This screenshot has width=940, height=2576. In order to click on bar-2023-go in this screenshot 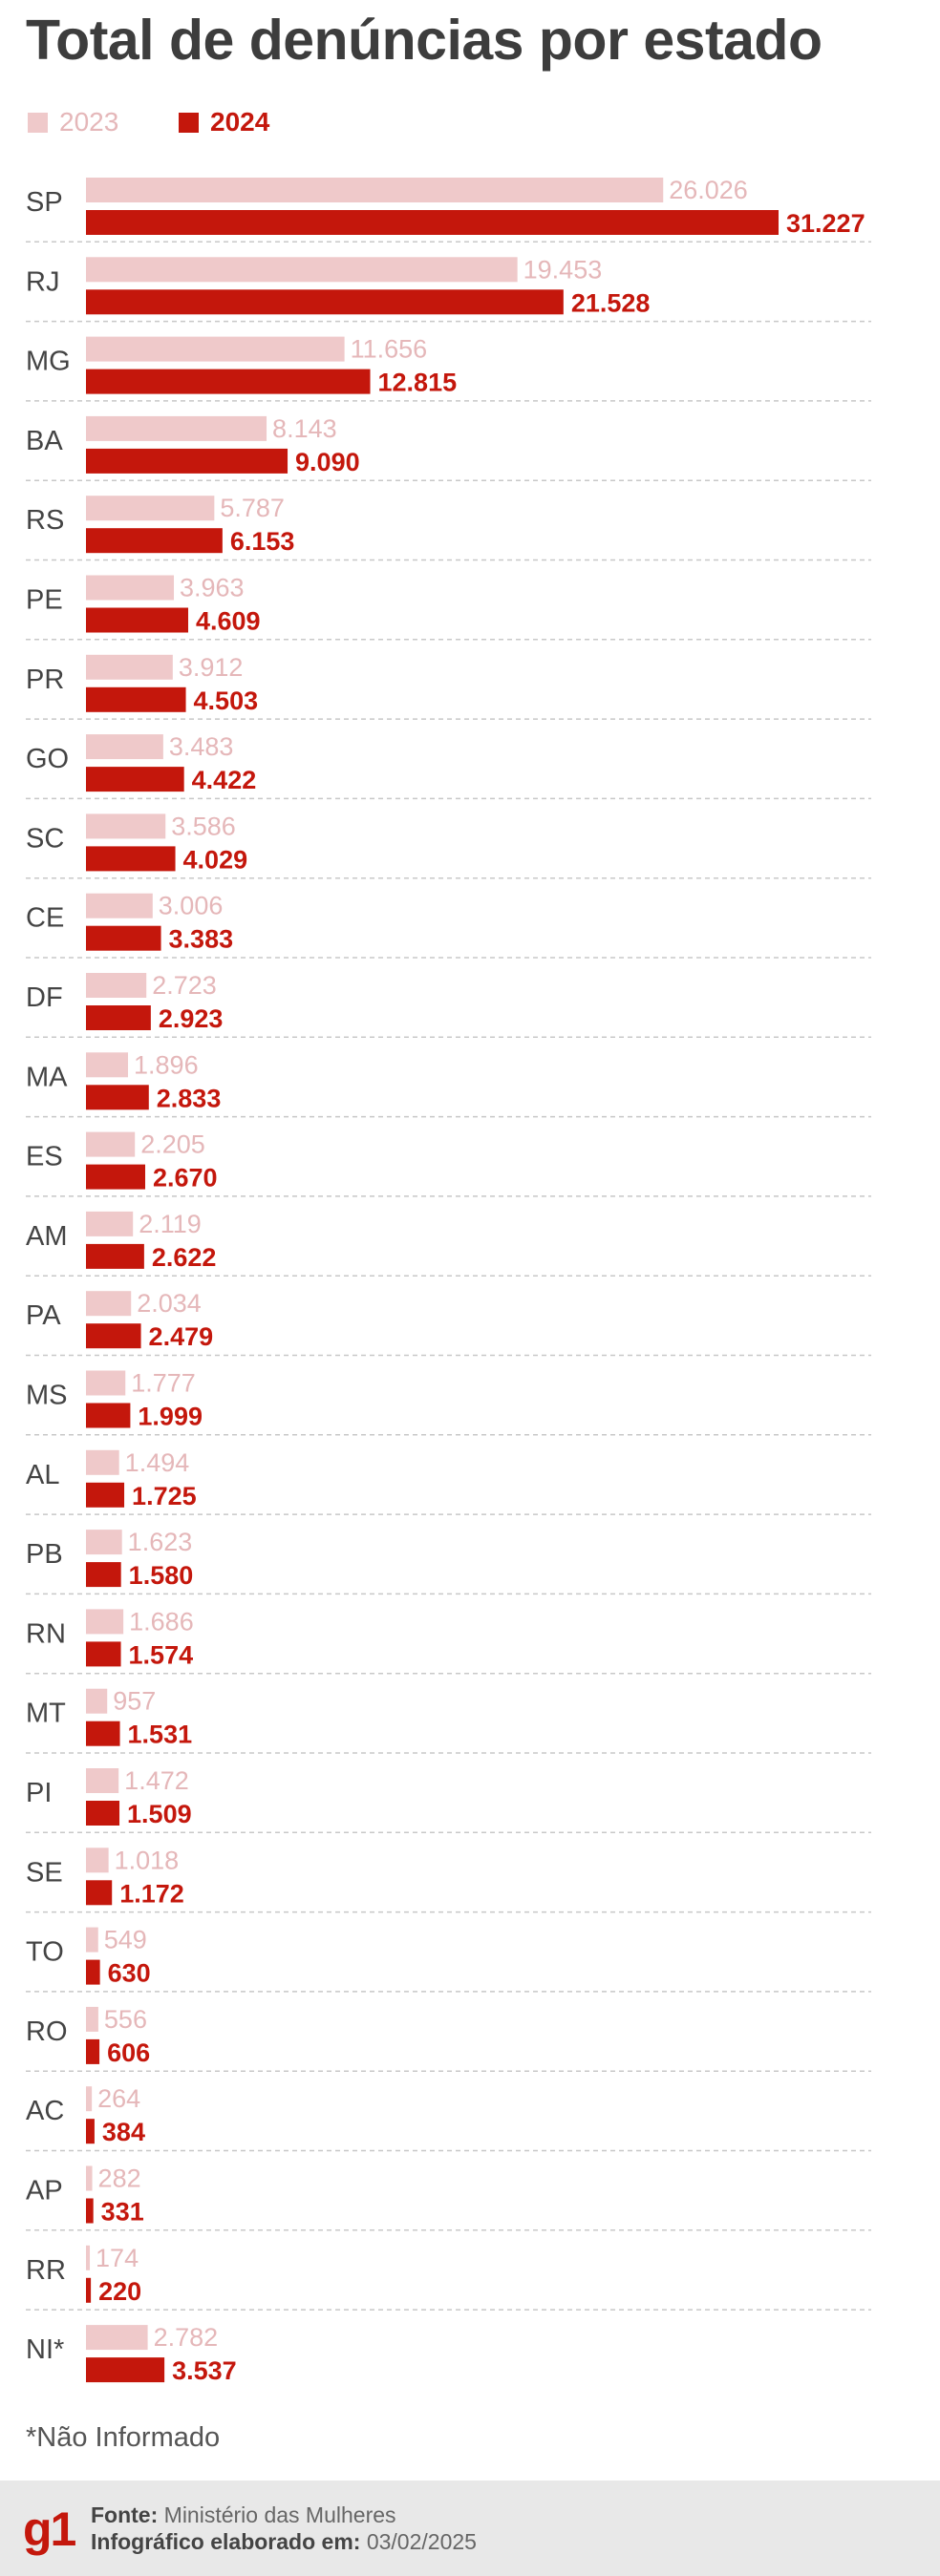, I will do `click(124, 747)`.